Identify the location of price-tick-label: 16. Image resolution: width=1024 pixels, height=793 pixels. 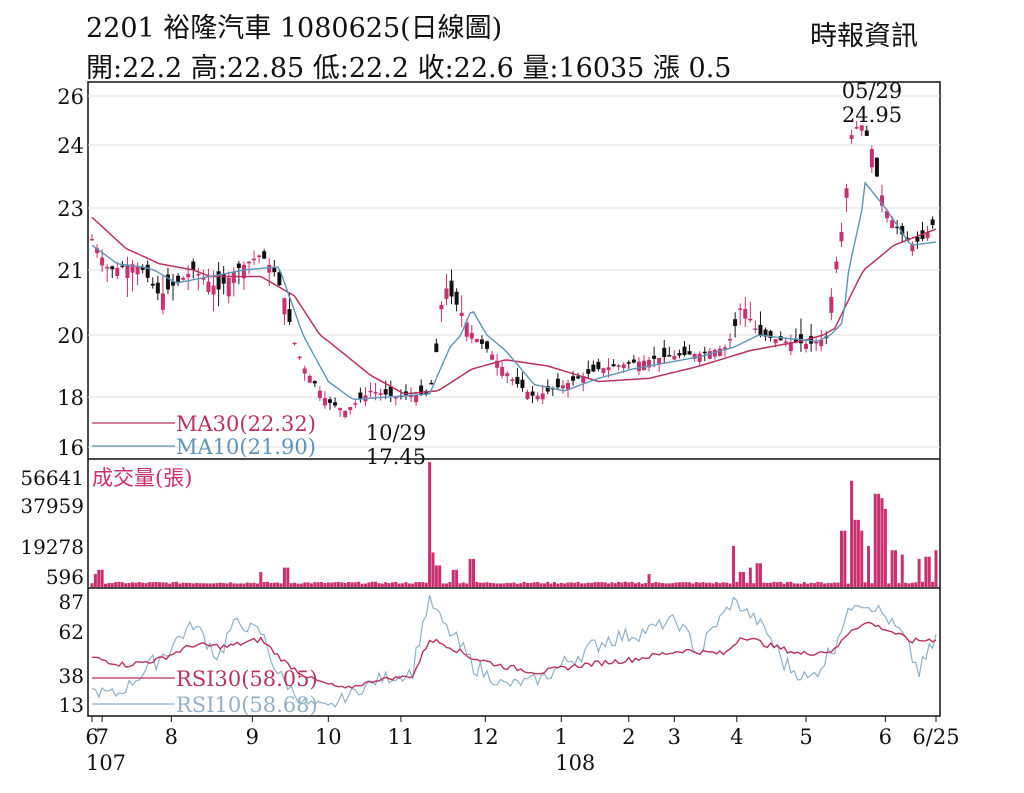
(70, 448).